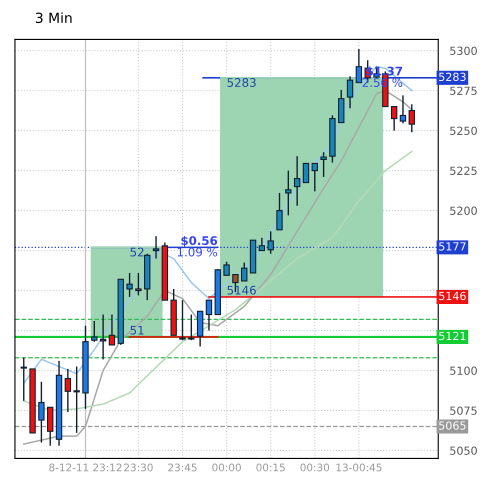  I want to click on y-tick-label: 5275, so click(463, 90).